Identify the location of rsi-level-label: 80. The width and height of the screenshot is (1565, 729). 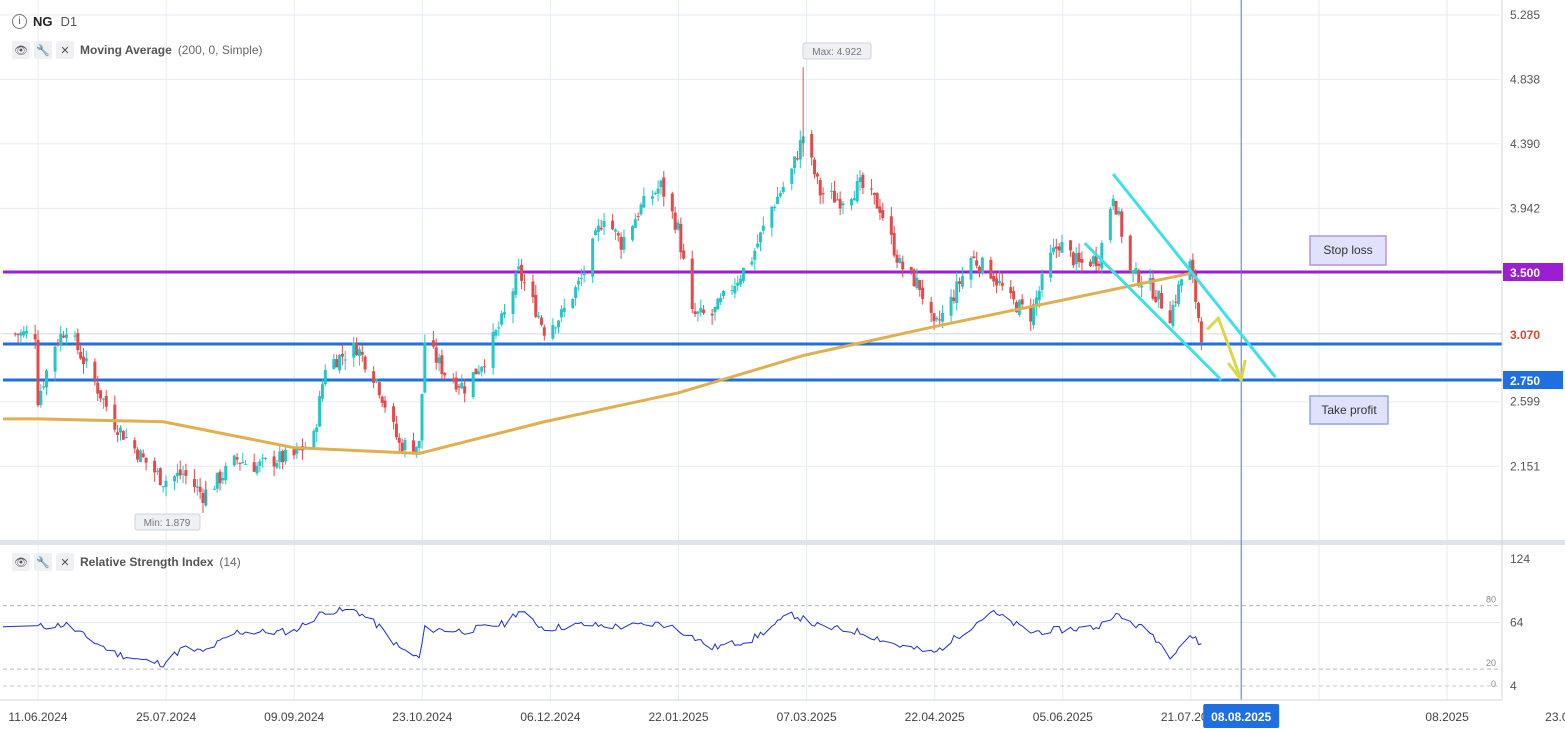
(1491, 600).